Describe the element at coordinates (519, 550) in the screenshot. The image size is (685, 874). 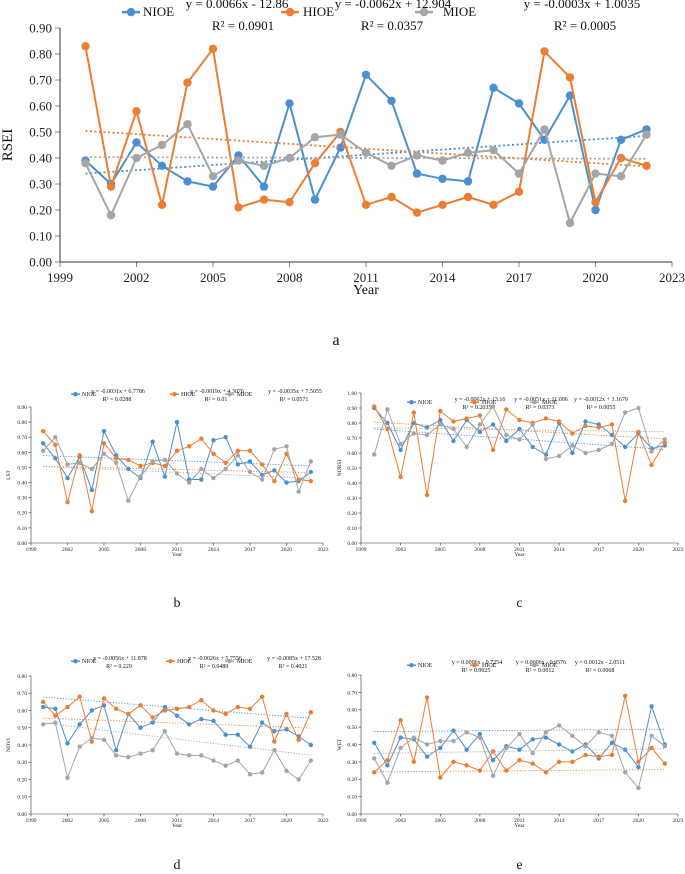
I see `x-tick-label: 2011` at that location.